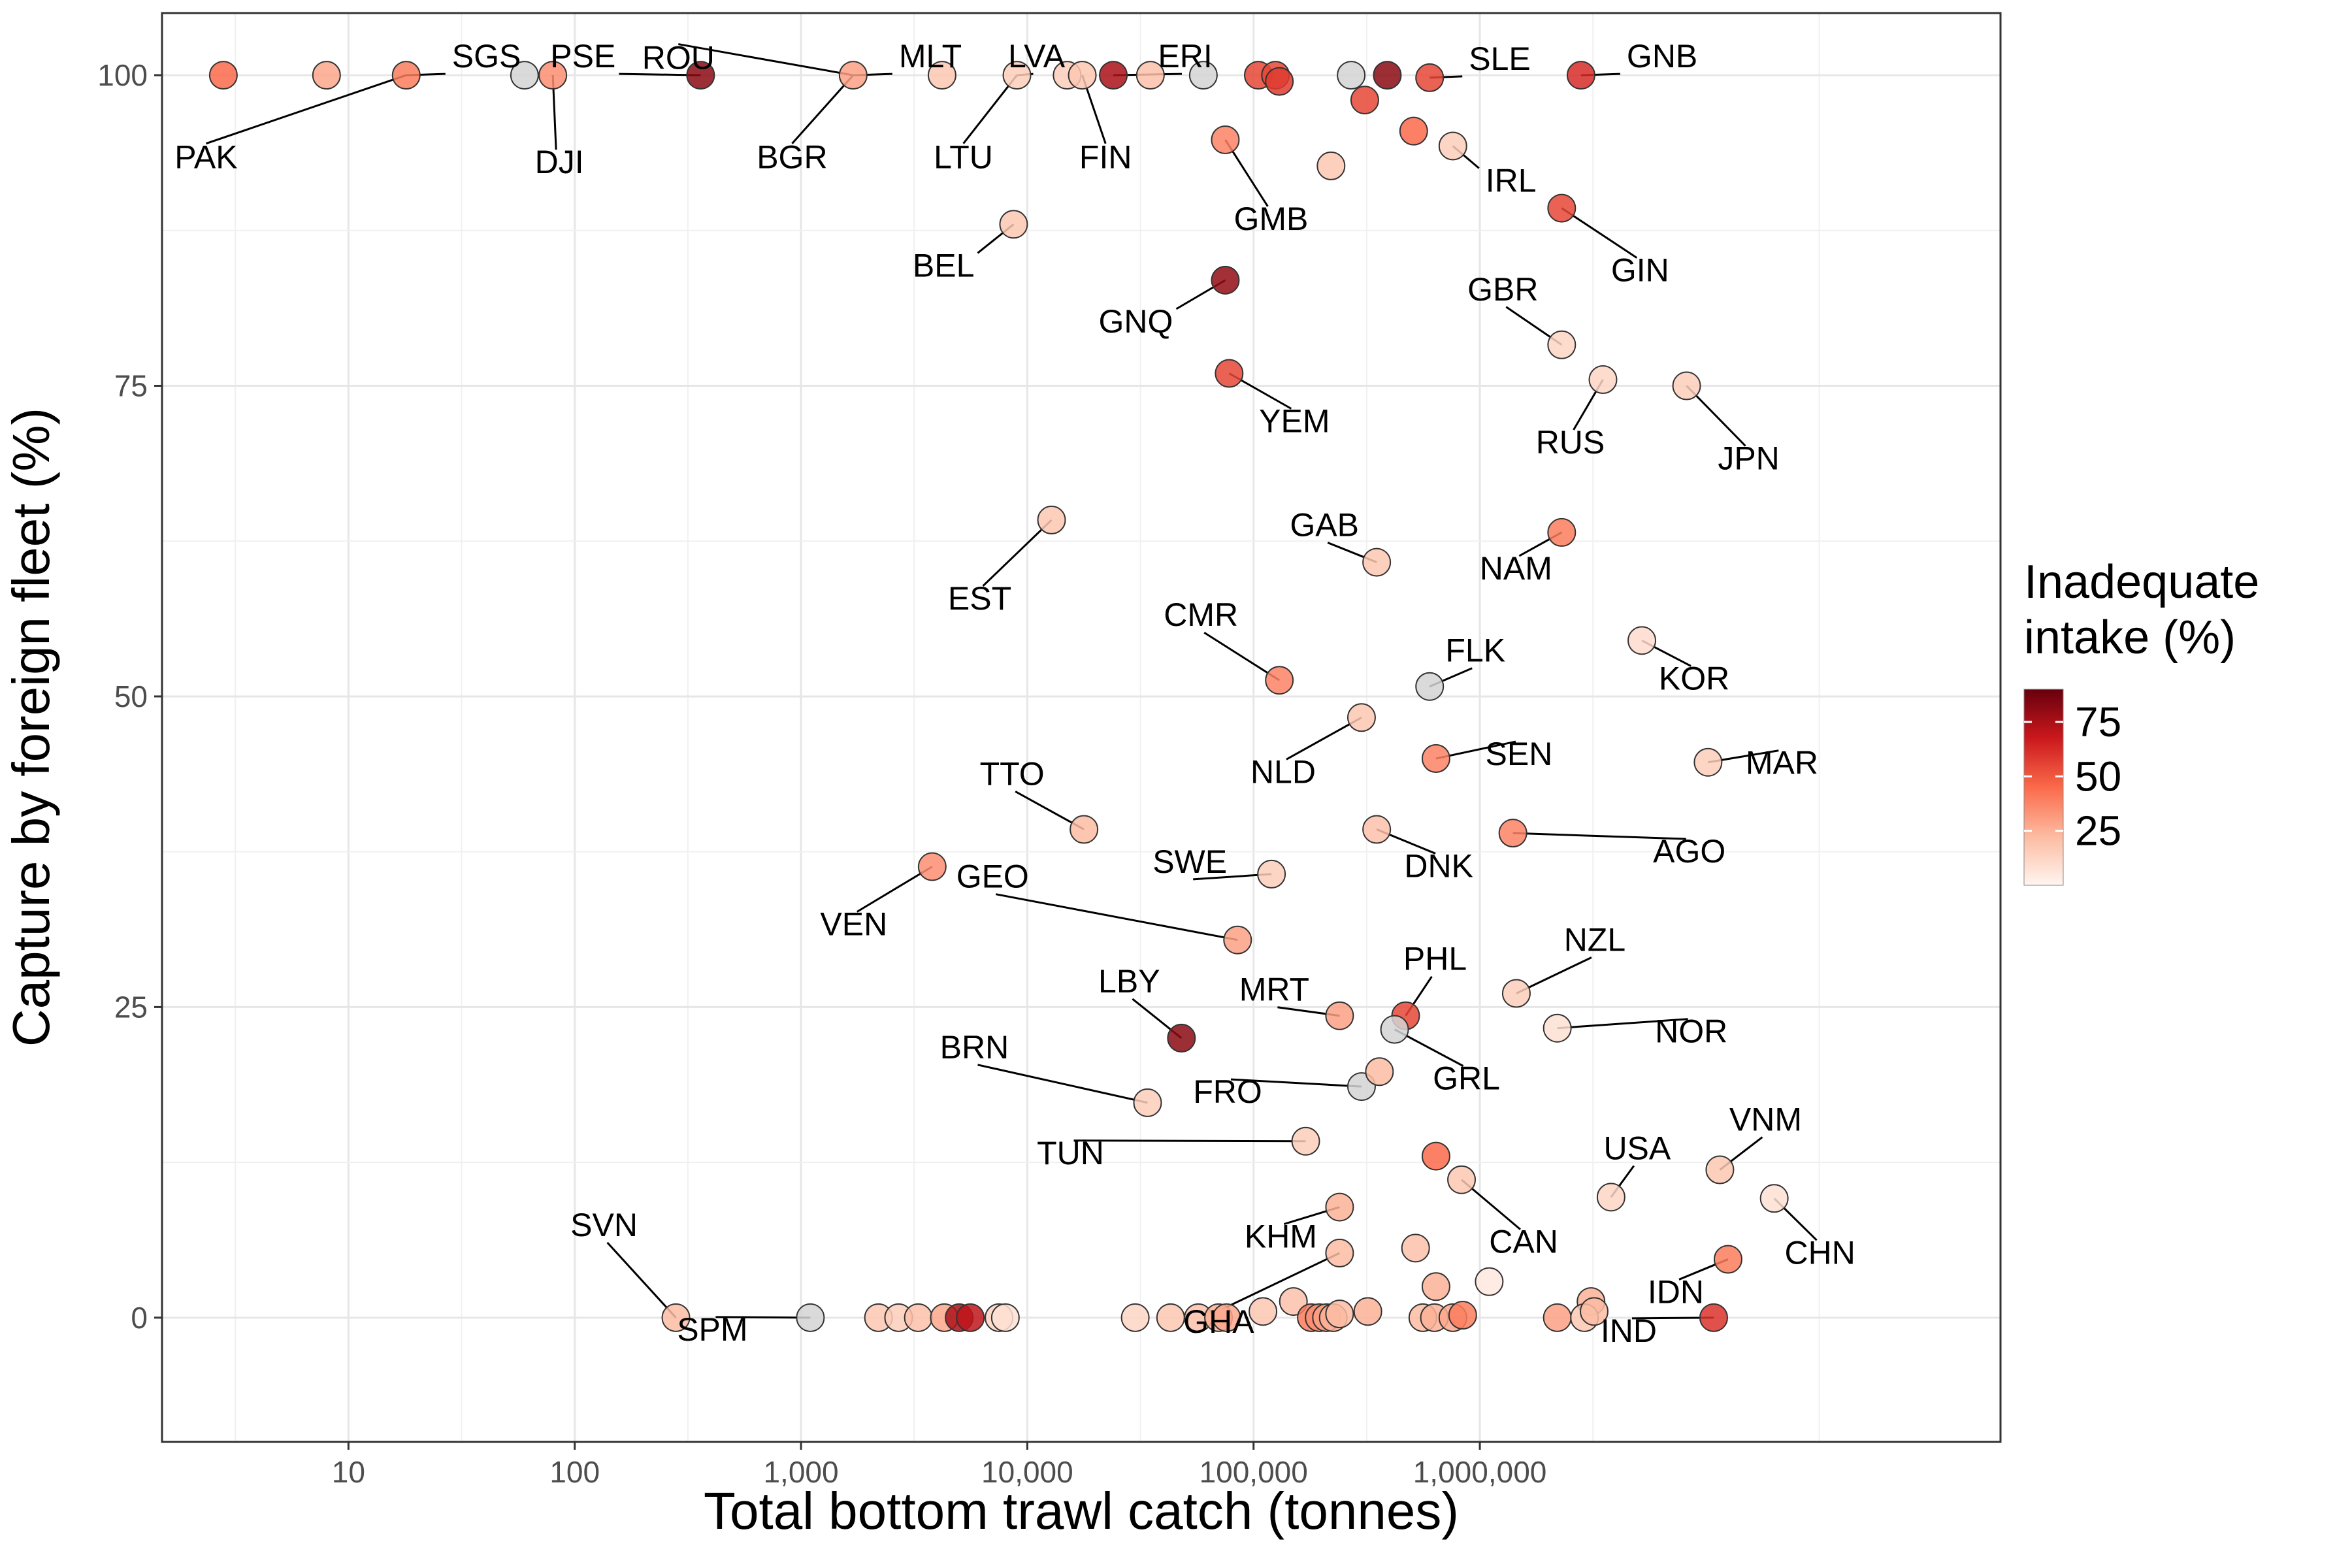 Image resolution: width=2352 pixels, height=1568 pixels. I want to click on point-label: SVN, so click(604, 1225).